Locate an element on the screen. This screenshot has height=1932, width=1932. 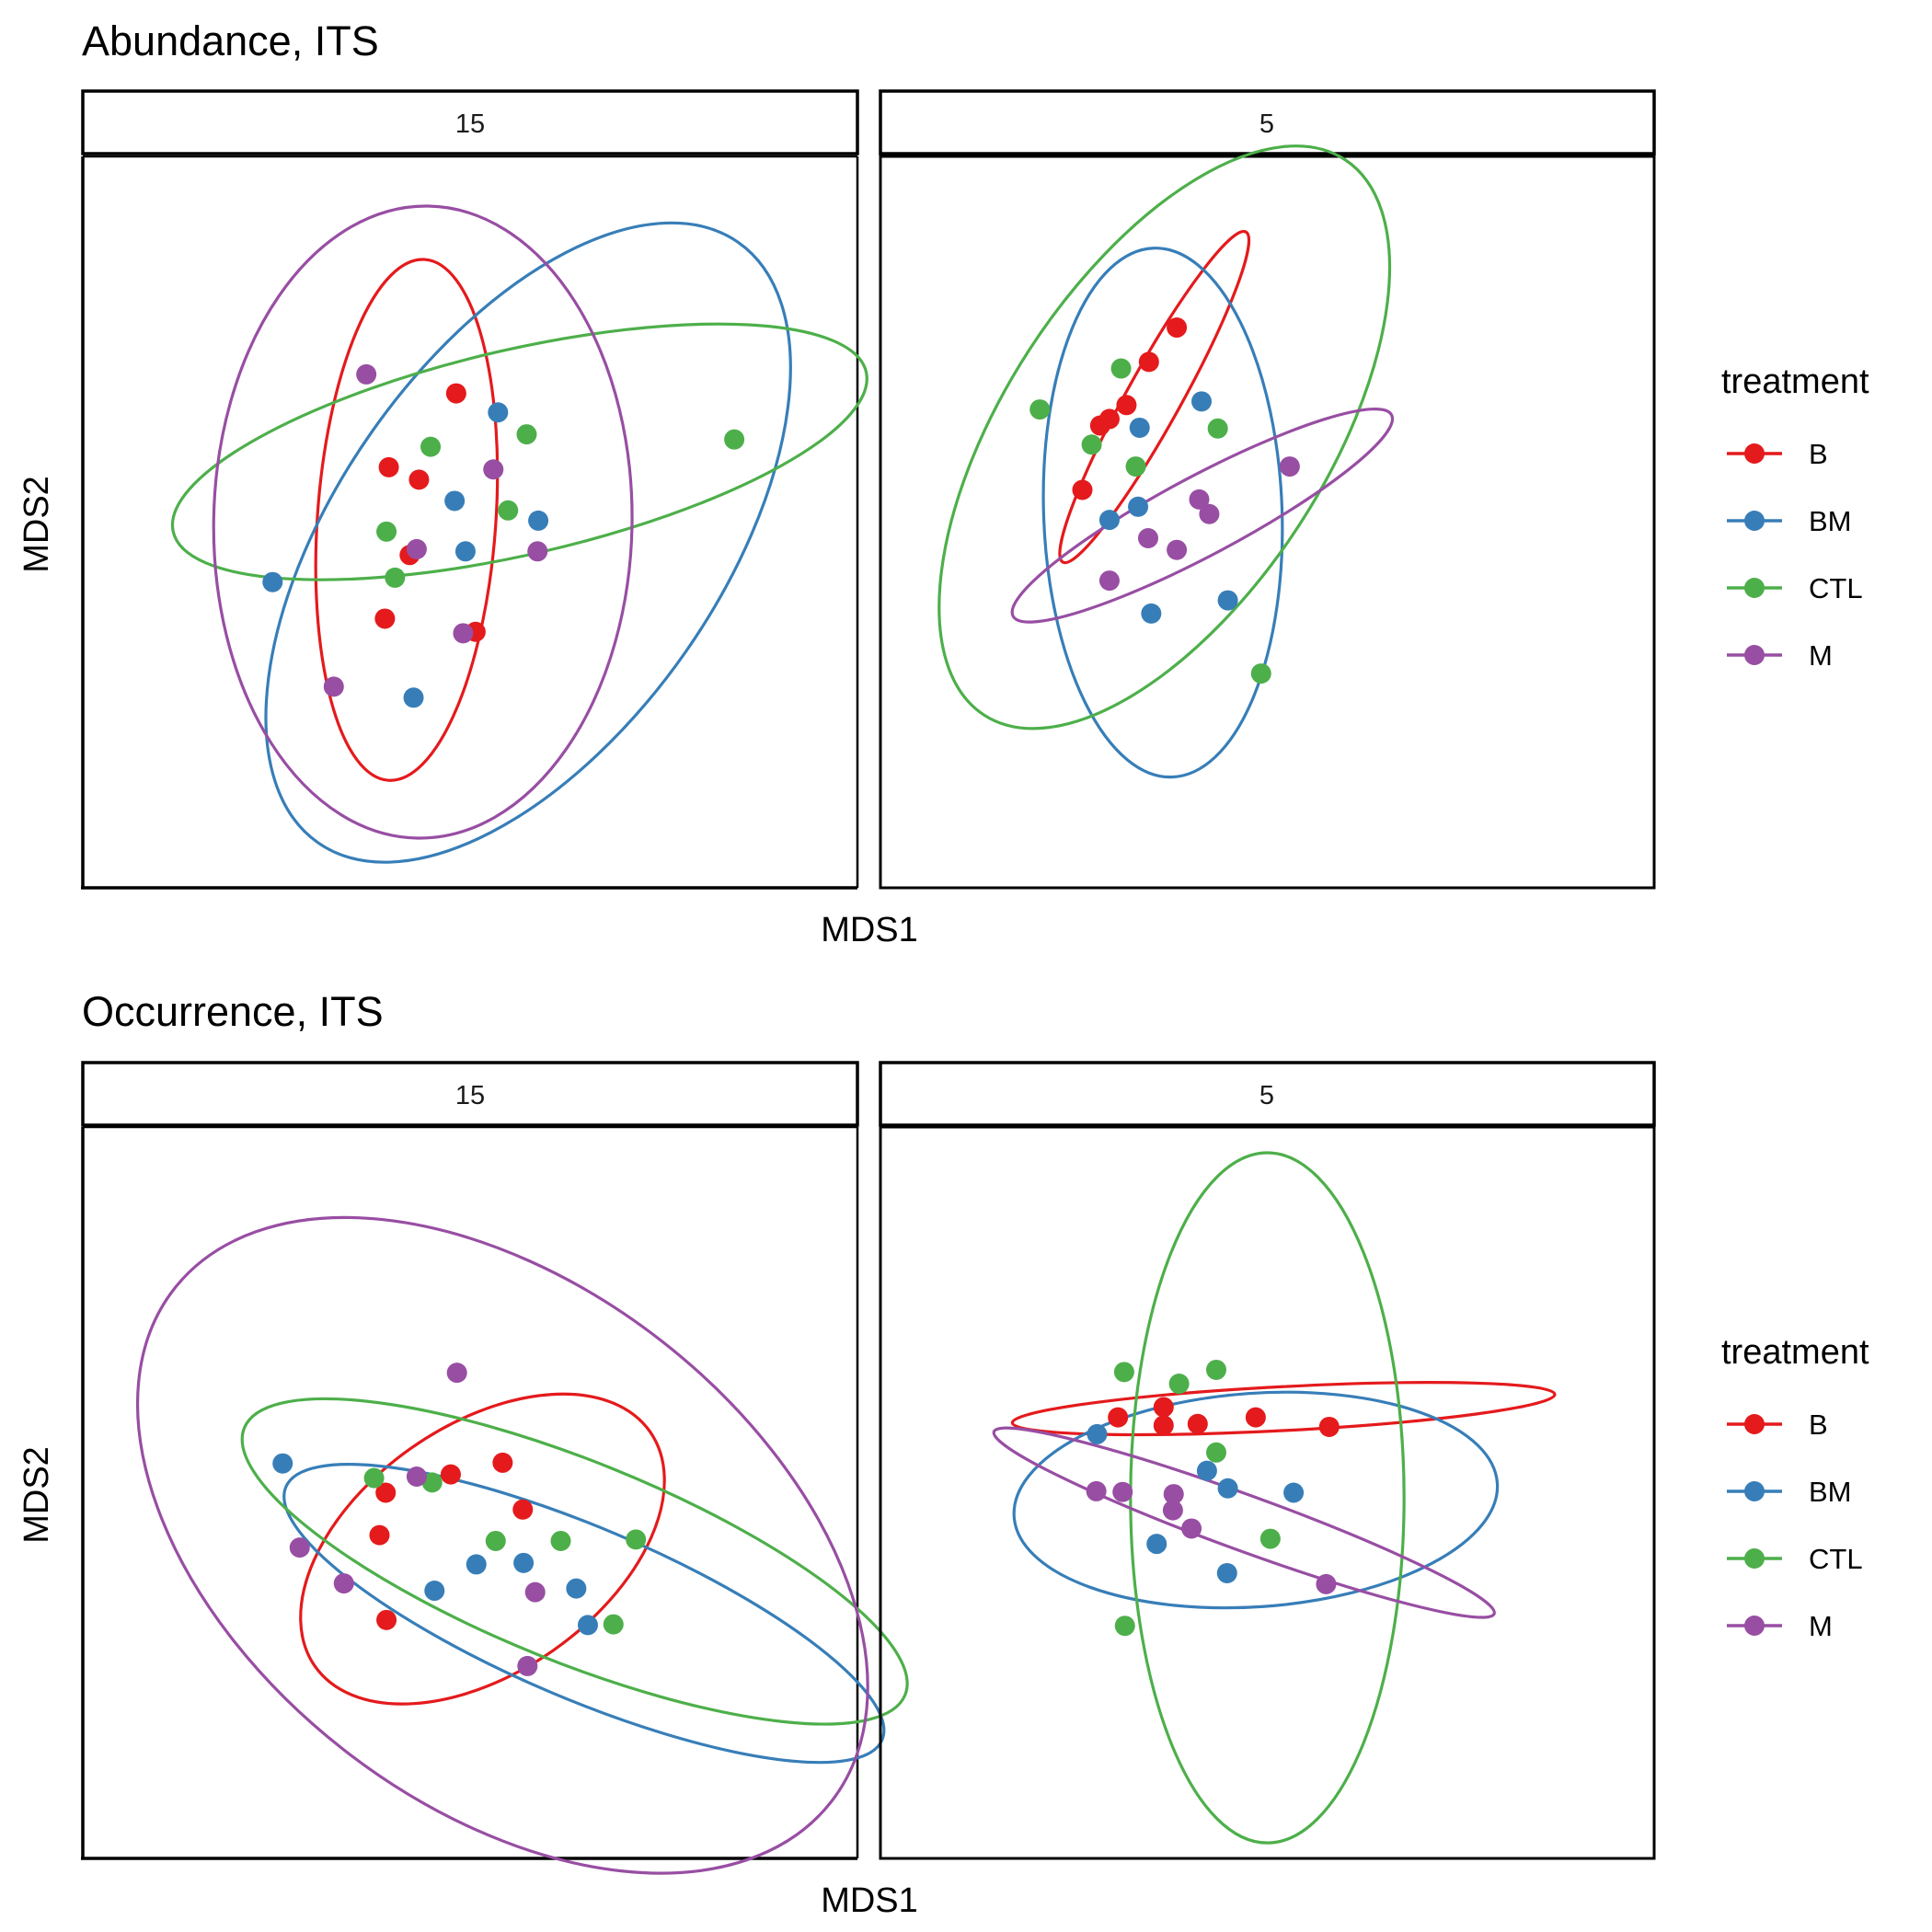
chart-title: Abundance, ITS is located at coordinates (230, 40).